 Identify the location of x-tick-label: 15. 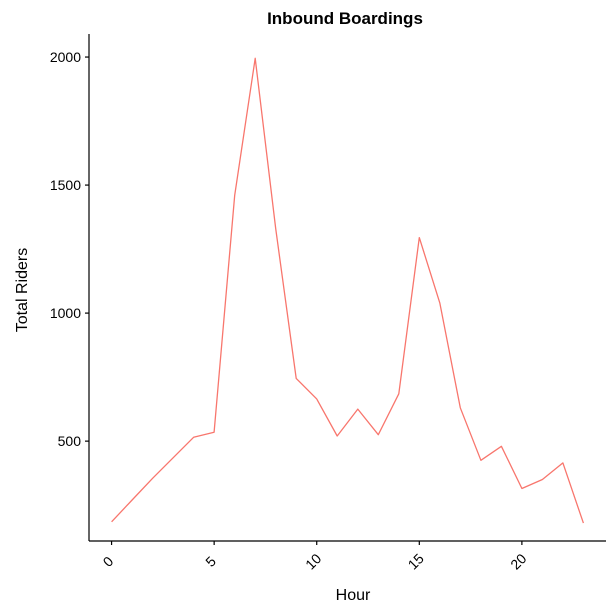
(416, 561).